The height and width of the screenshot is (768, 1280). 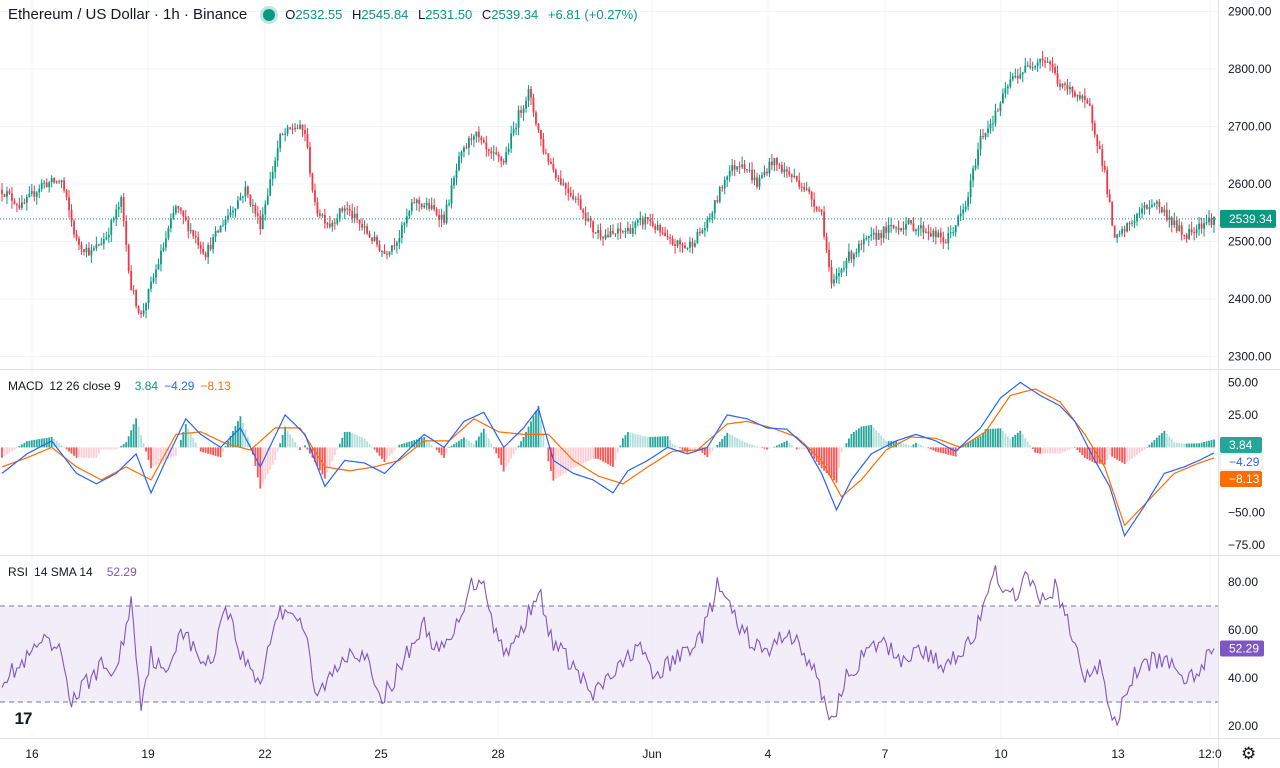 What do you see at coordinates (1250, 299) in the screenshot?
I see `price-tick-label: 2400.00` at bounding box center [1250, 299].